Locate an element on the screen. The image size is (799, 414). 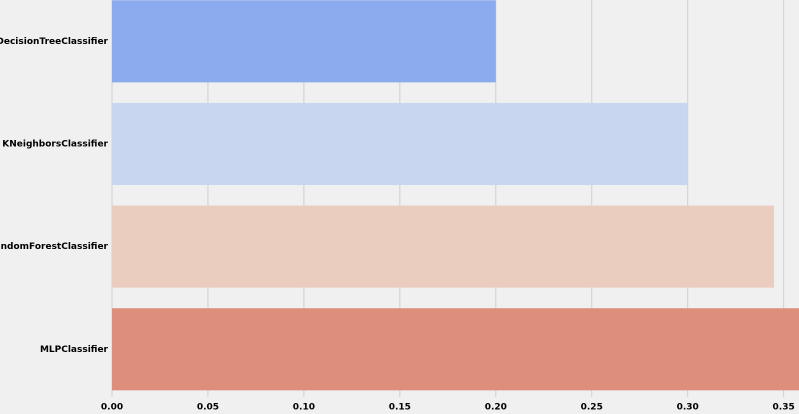
x-tick-label: 0.00 is located at coordinates (112, 408).